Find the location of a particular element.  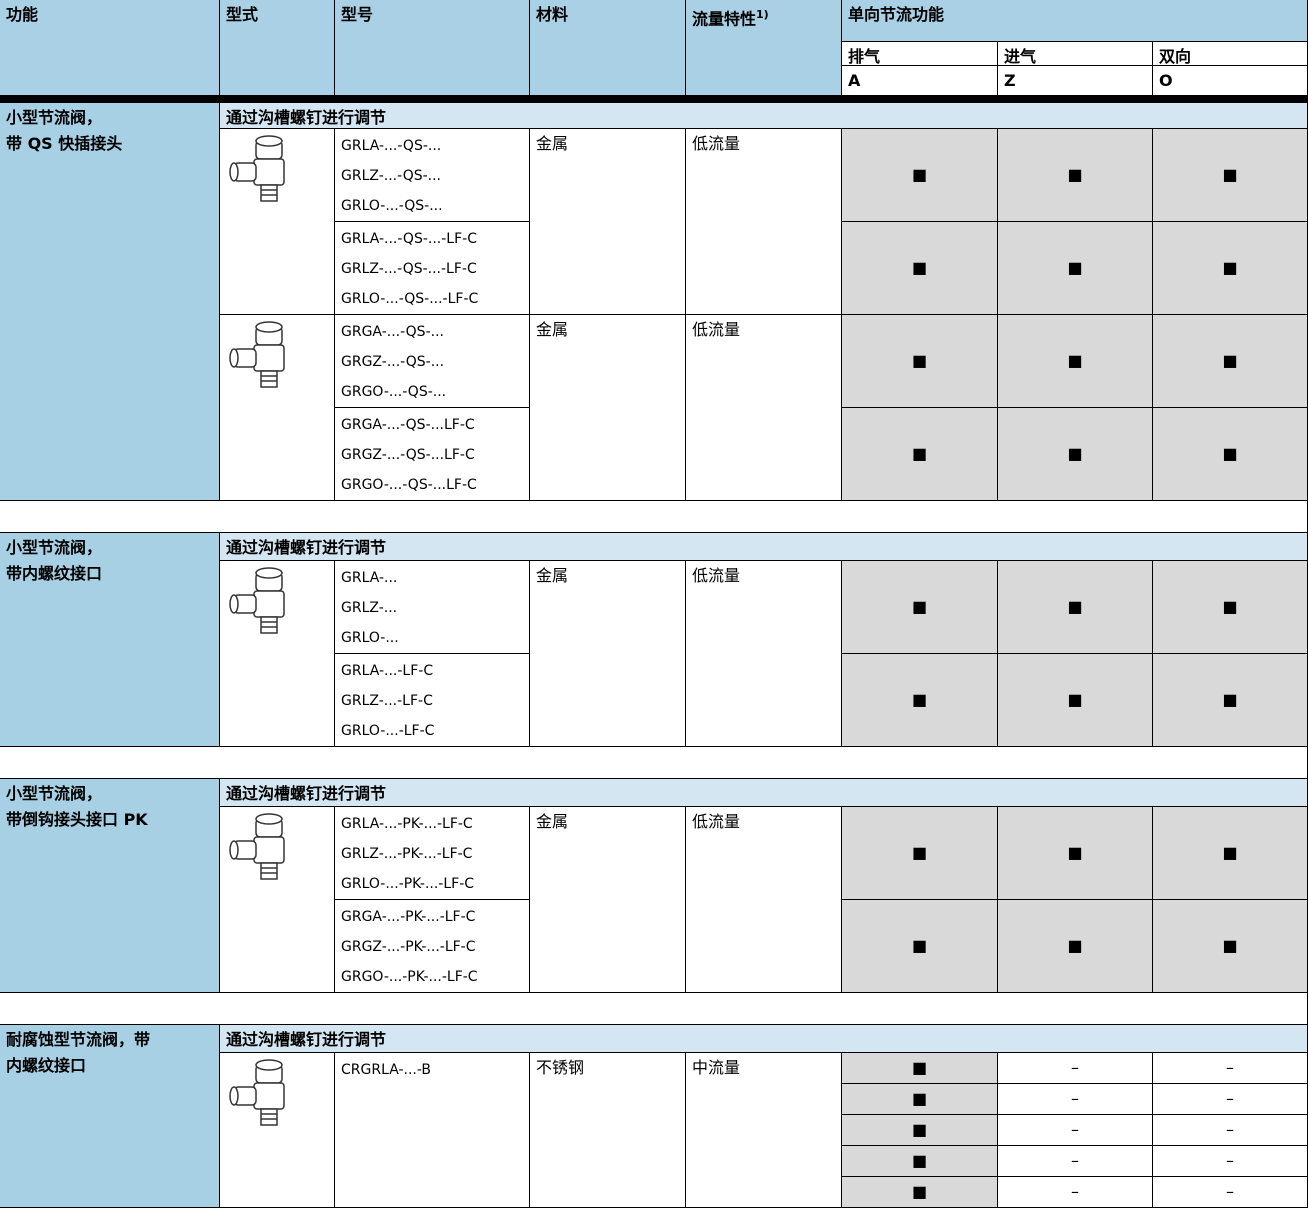

function-text: 带内螺纹接口 is located at coordinates (54, 573).